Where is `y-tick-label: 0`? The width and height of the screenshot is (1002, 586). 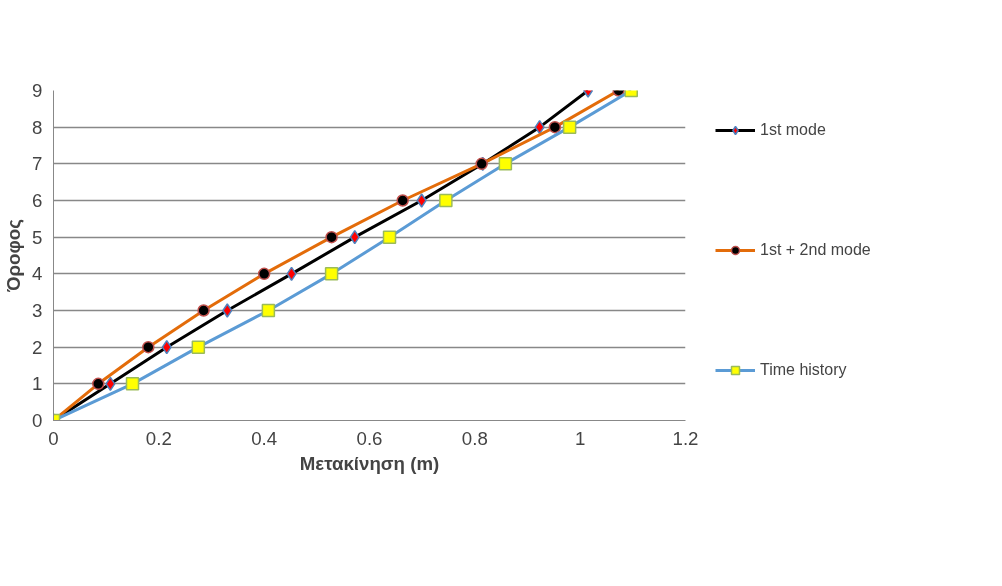
y-tick-label: 0 is located at coordinates (37, 420).